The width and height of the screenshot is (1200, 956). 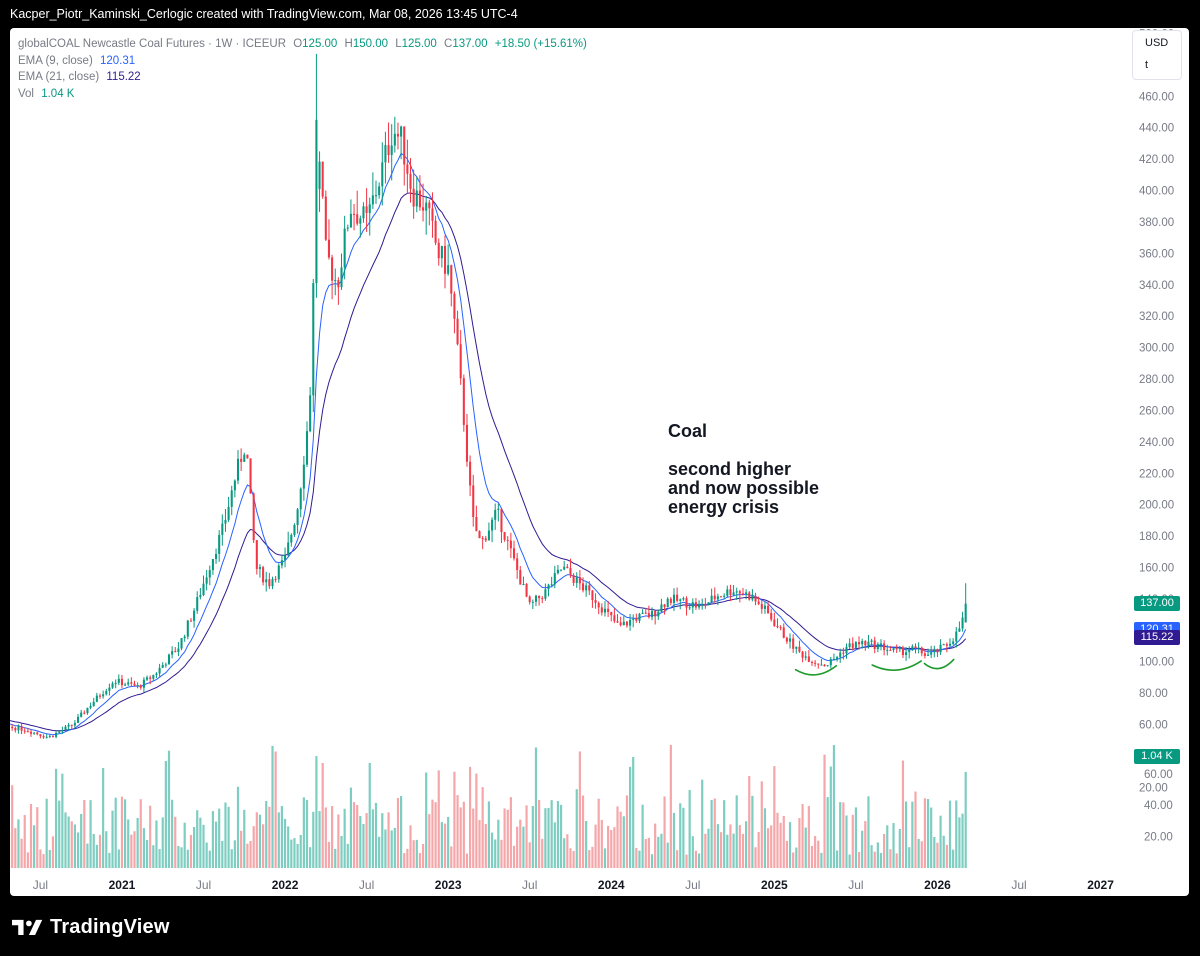 I want to click on annotation-line-3: energy crisis, so click(x=724, y=507).